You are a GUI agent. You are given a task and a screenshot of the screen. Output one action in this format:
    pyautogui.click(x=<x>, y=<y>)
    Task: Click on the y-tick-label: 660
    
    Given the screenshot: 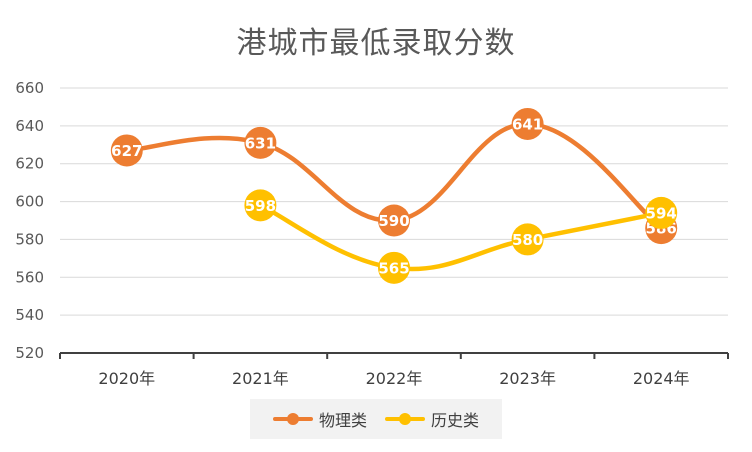 What is the action you would take?
    pyautogui.click(x=29, y=88)
    